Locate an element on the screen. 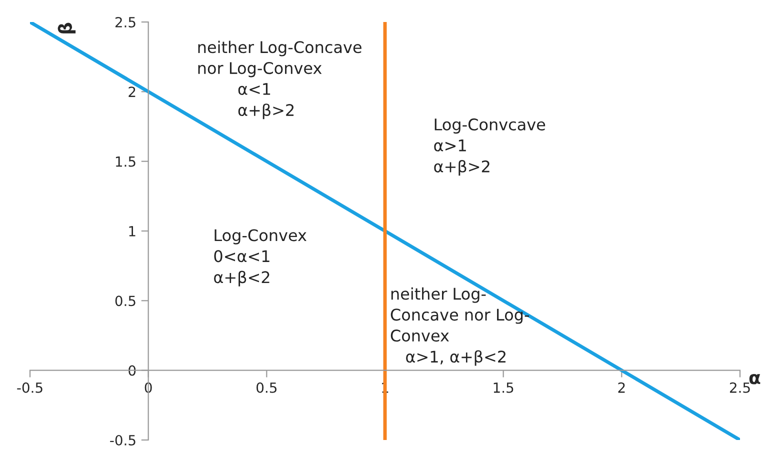 This screenshot has height=452, width=783. y-tick-label: 2.5 is located at coordinates (125, 22).